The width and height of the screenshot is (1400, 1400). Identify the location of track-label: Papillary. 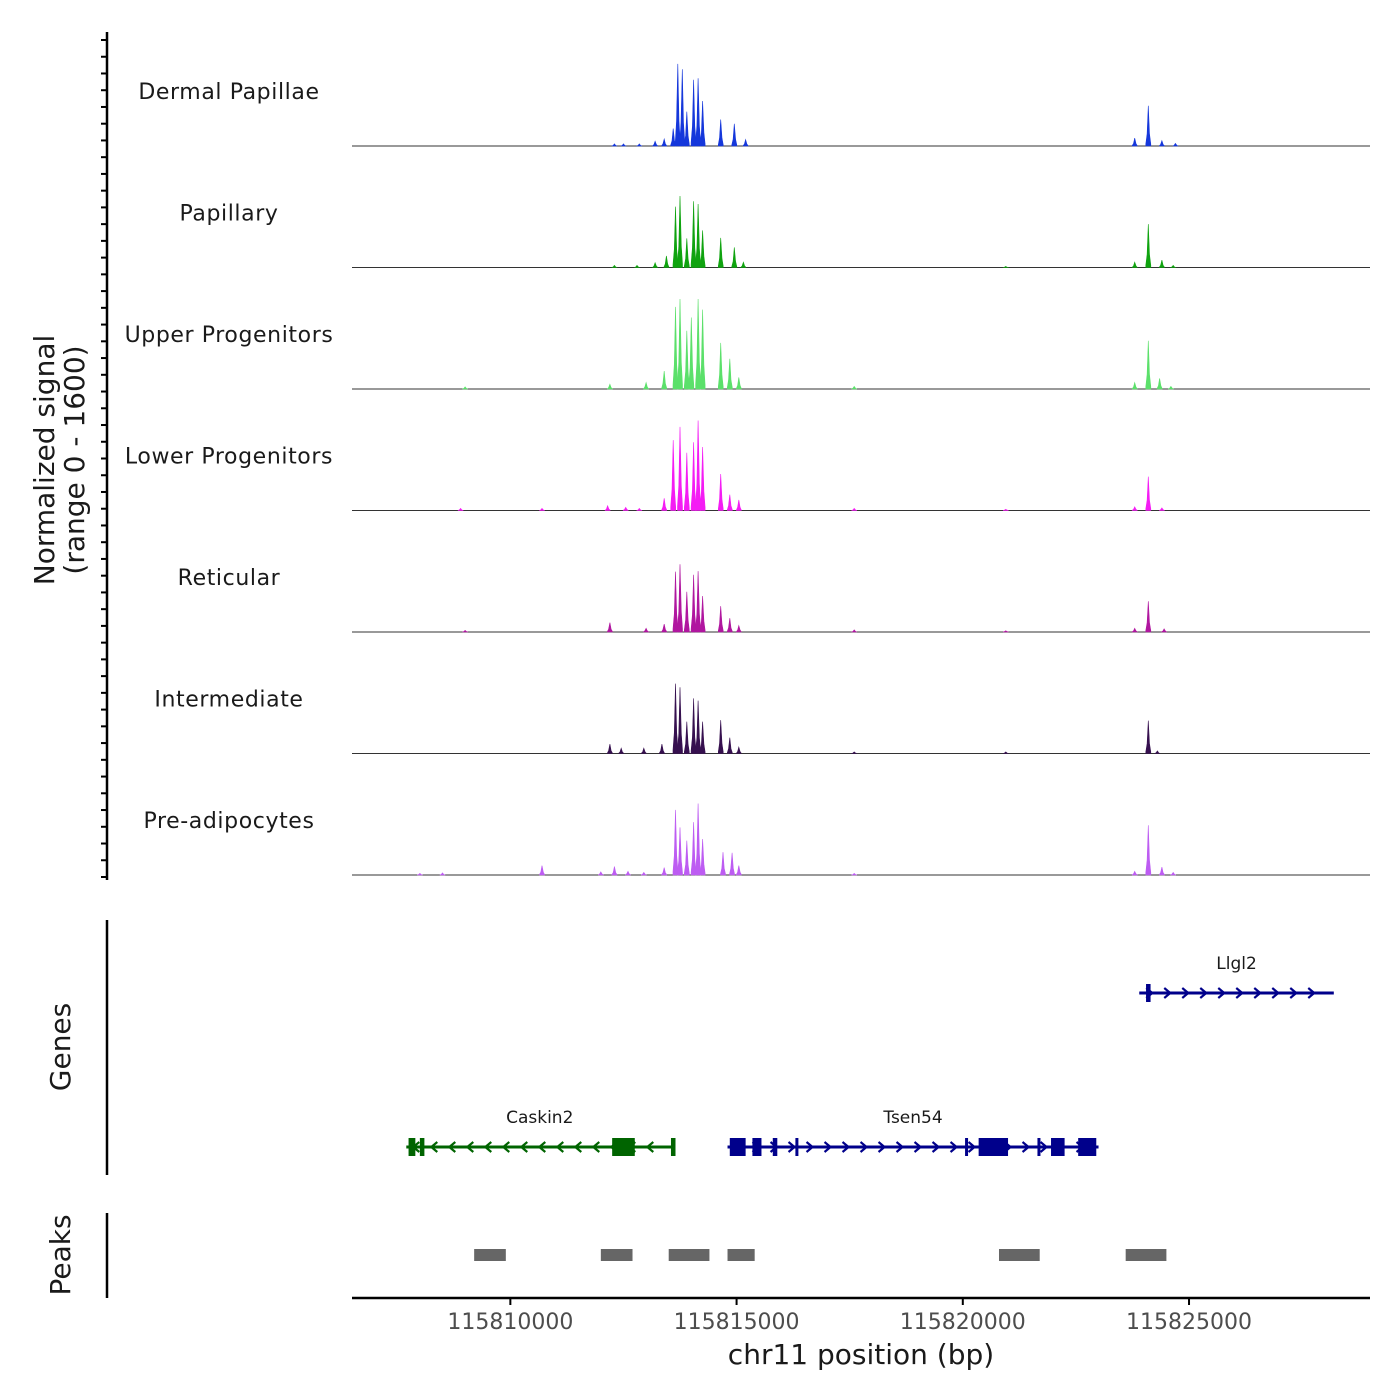
(228, 214).